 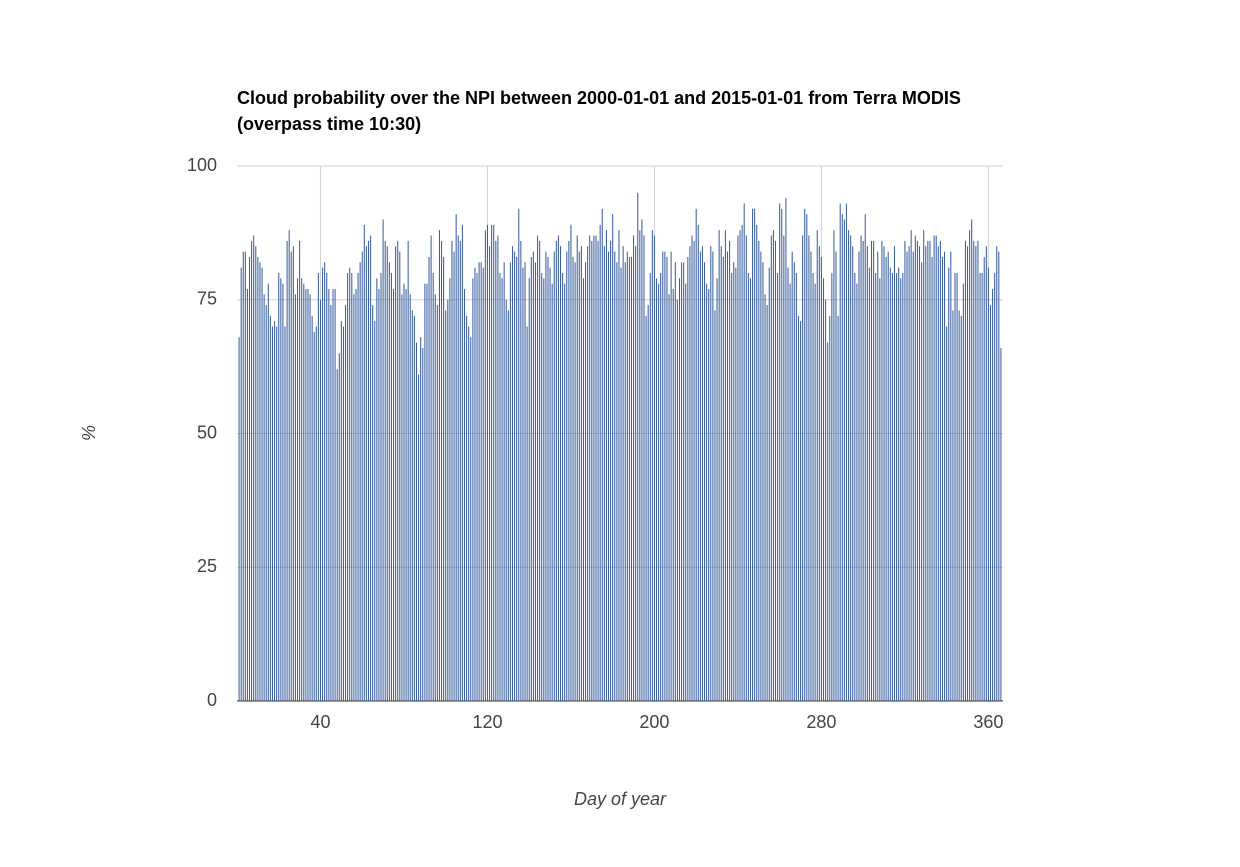 What do you see at coordinates (988, 722) in the screenshot?
I see `x-tick-label: 360` at bounding box center [988, 722].